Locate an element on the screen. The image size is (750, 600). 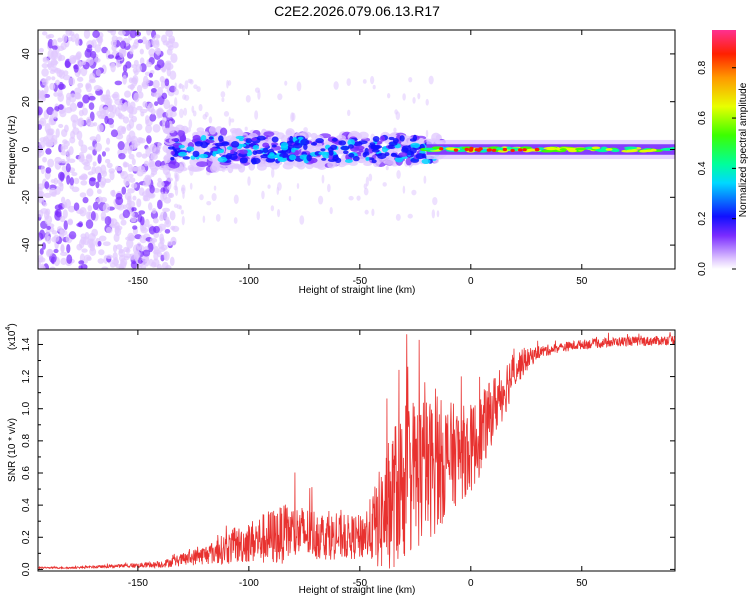
bottom-y-axis-label: SNR (10 * v/v) is located at coordinates (12, 450).